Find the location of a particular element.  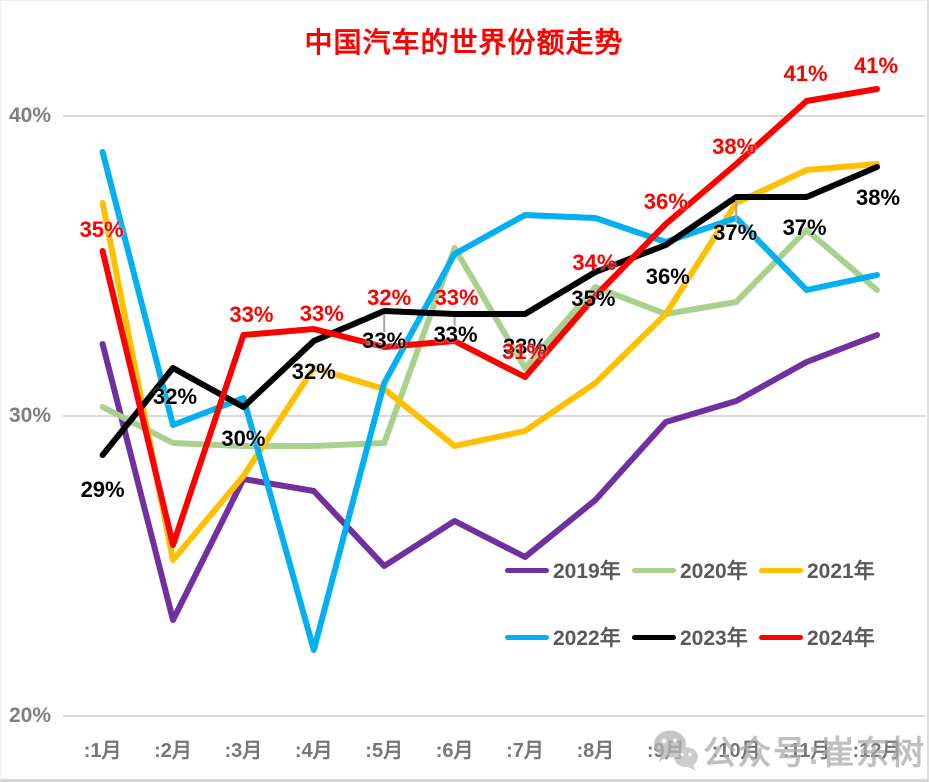

legend: 2019年 2020年 2021年 2022年 2023年 2024年 is located at coordinates (695, 603).